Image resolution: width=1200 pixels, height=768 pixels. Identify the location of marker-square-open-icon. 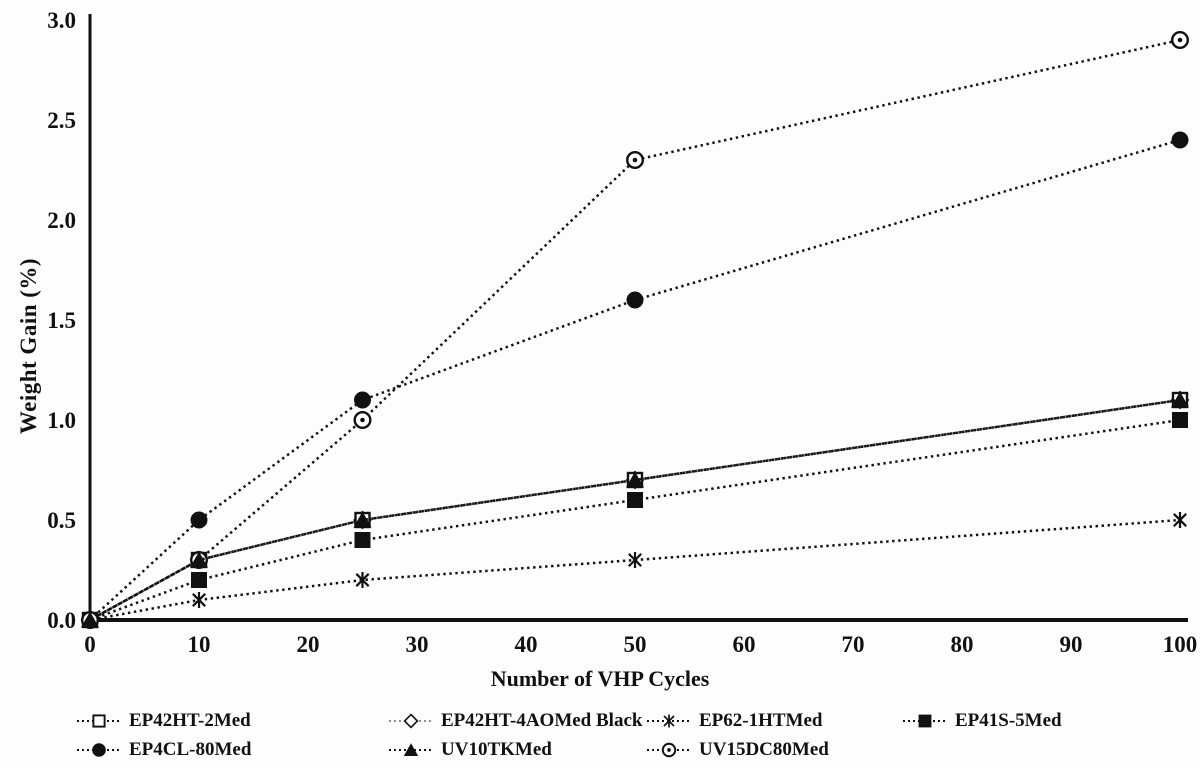
(99, 721).